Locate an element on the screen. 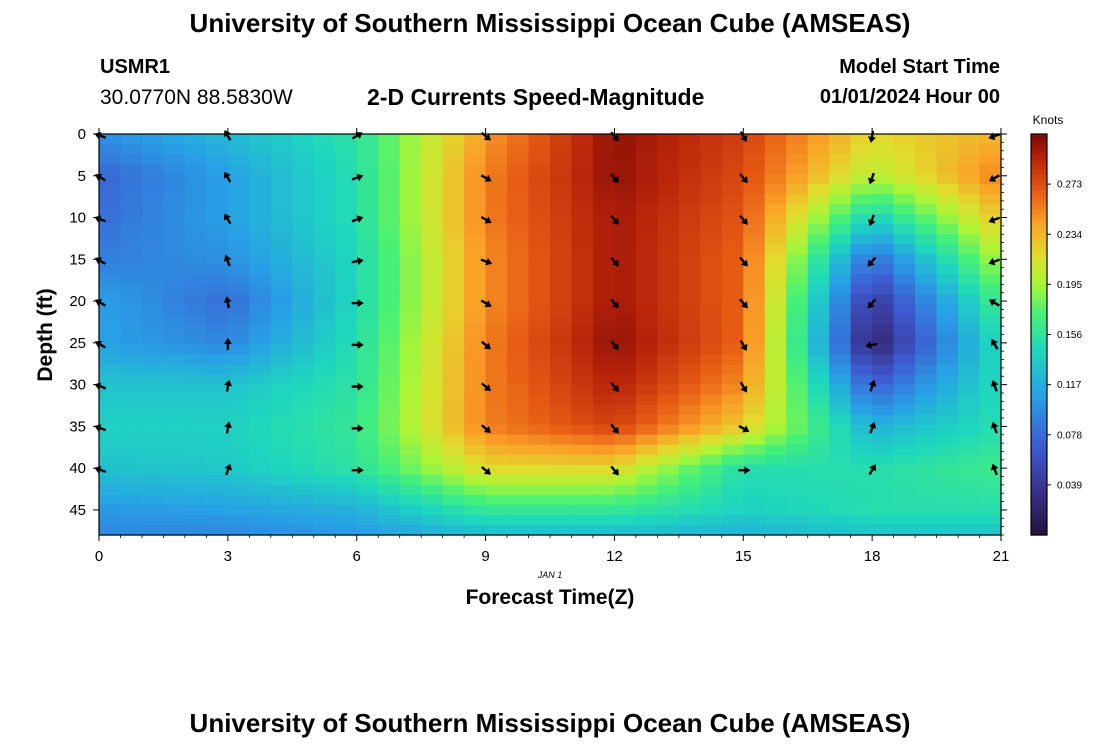 The height and width of the screenshot is (750, 1100). colorbar-tick-label: 0.156 is located at coordinates (1069, 335).